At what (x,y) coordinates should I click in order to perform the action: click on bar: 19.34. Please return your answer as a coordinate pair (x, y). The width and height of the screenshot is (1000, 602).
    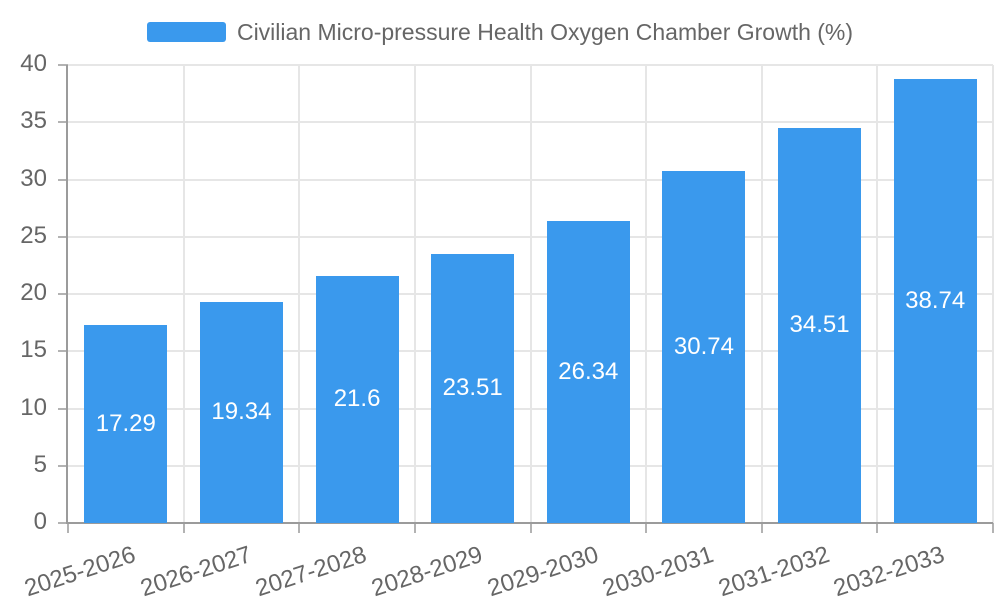
    Looking at the image, I should click on (241, 412).